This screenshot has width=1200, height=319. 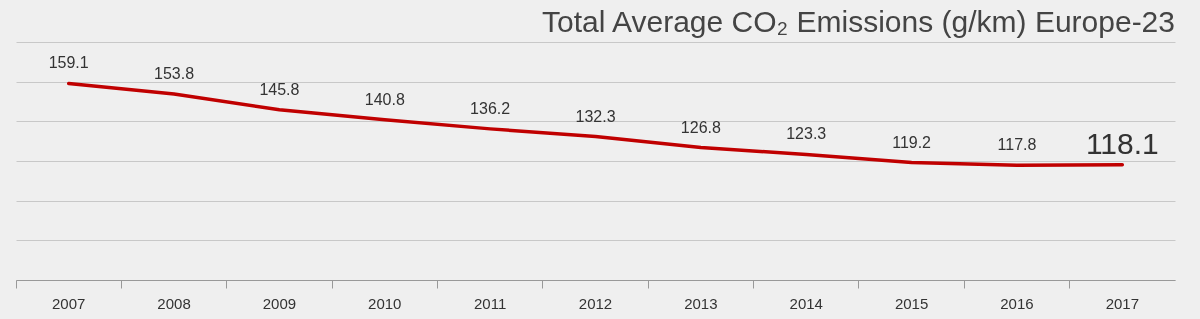 What do you see at coordinates (384, 99) in the screenshot?
I see `data-label: 140.8` at bounding box center [384, 99].